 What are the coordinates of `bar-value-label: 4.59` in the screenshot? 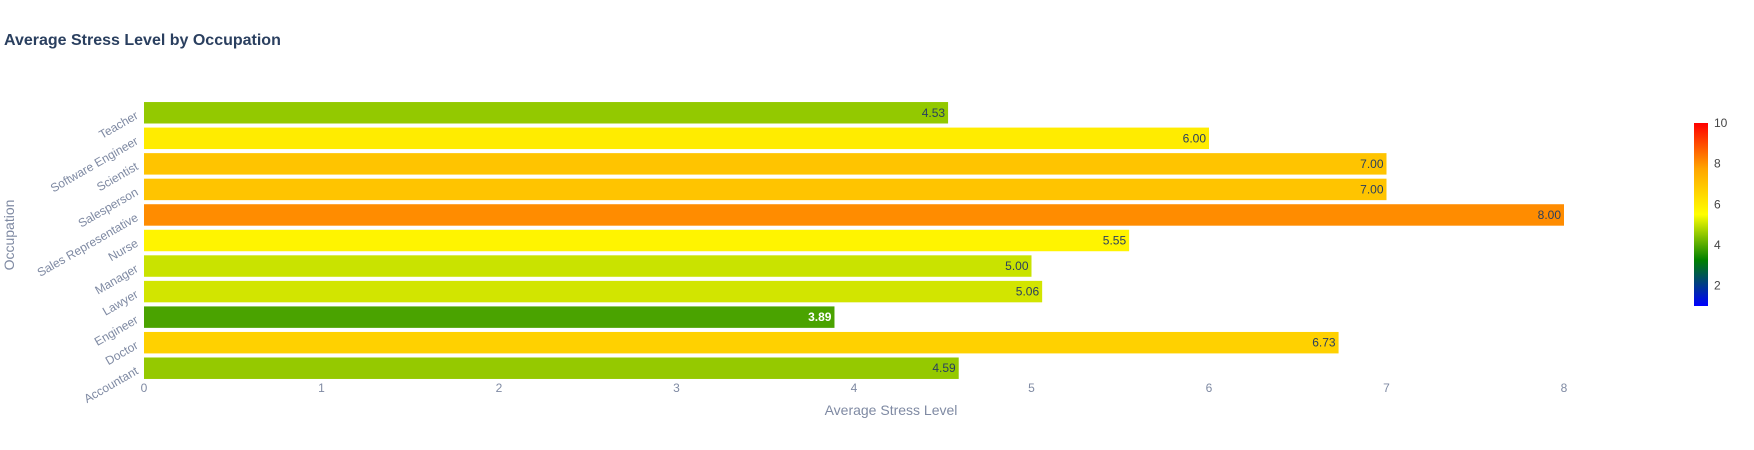 It's located at (944, 368).